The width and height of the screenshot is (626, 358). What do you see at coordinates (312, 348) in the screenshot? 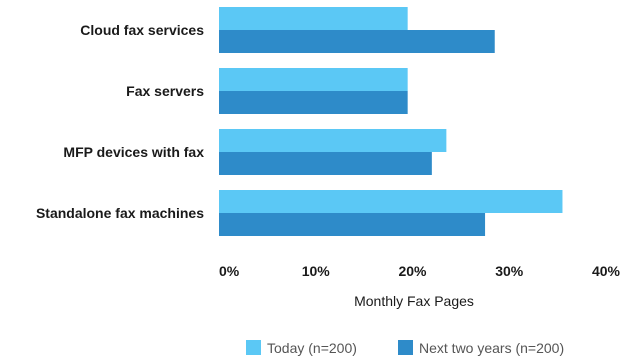
I see `legend-label-today: Today (n=200)` at bounding box center [312, 348].